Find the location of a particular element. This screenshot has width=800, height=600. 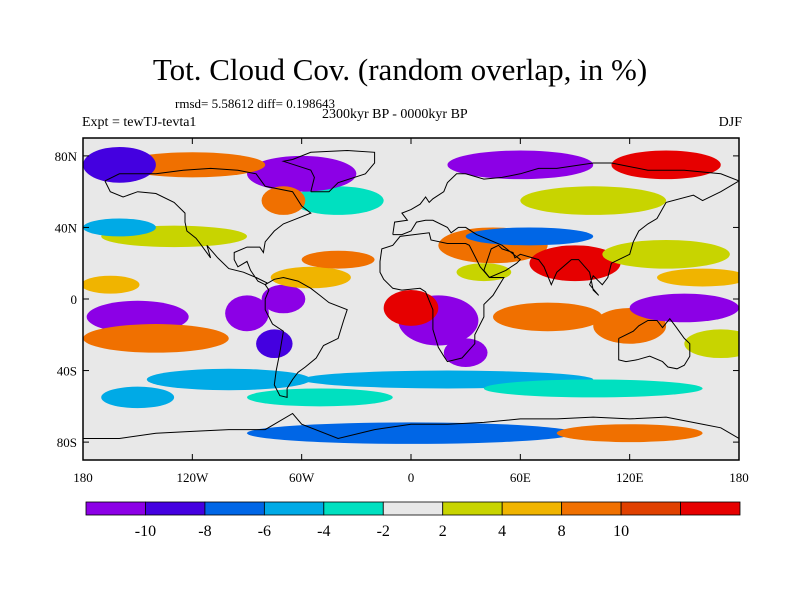

y-tick-label: 40S is located at coordinates (67, 371).